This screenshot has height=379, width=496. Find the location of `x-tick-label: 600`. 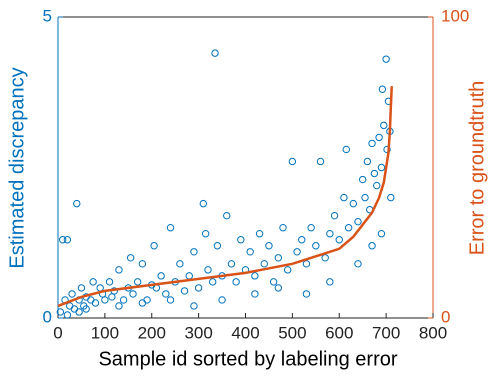

x-tick-label: 600 is located at coordinates (339, 332).